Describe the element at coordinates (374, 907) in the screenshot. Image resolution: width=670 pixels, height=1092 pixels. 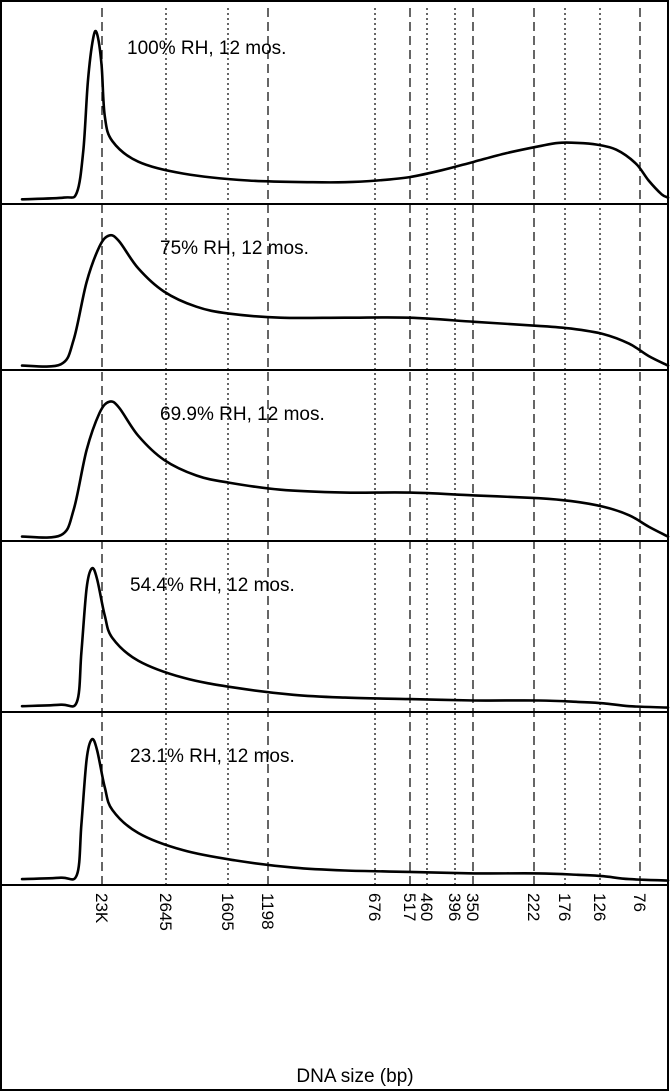
I see `tick-label-676: 676` at that location.